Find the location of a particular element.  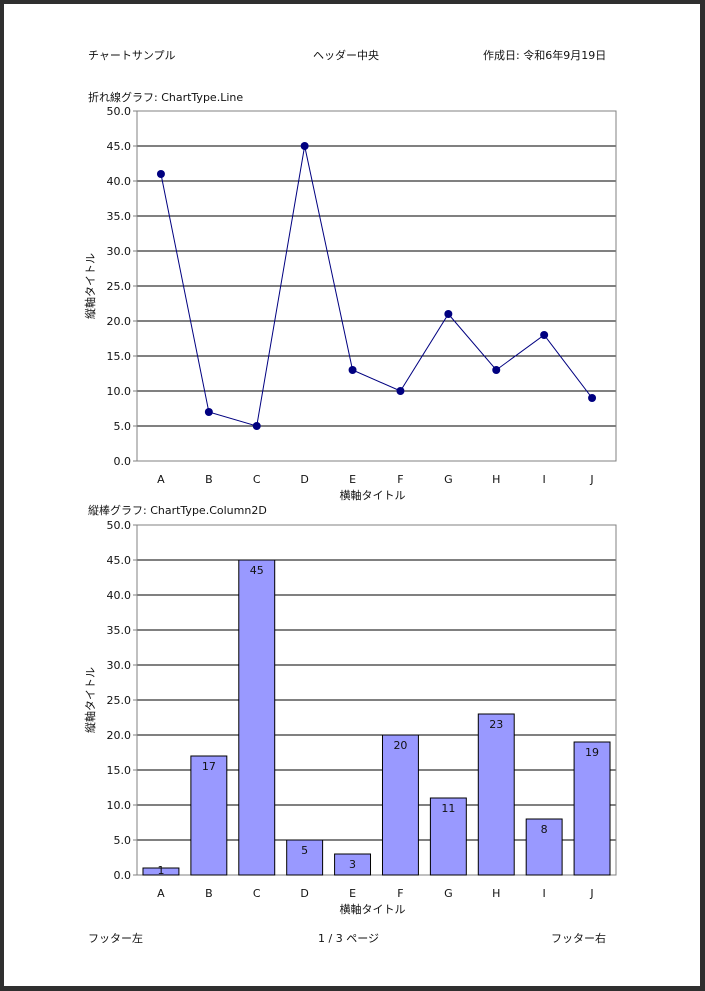

footer-right: フッター右 is located at coordinates (578, 938).